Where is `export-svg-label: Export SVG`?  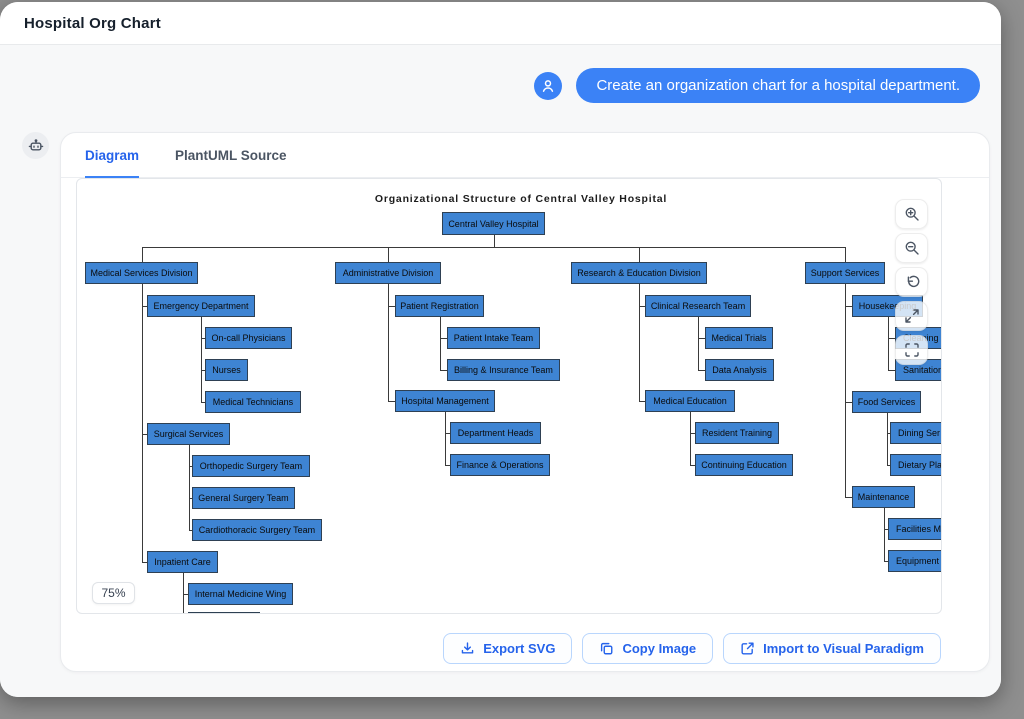
export-svg-label: Export SVG is located at coordinates (519, 648).